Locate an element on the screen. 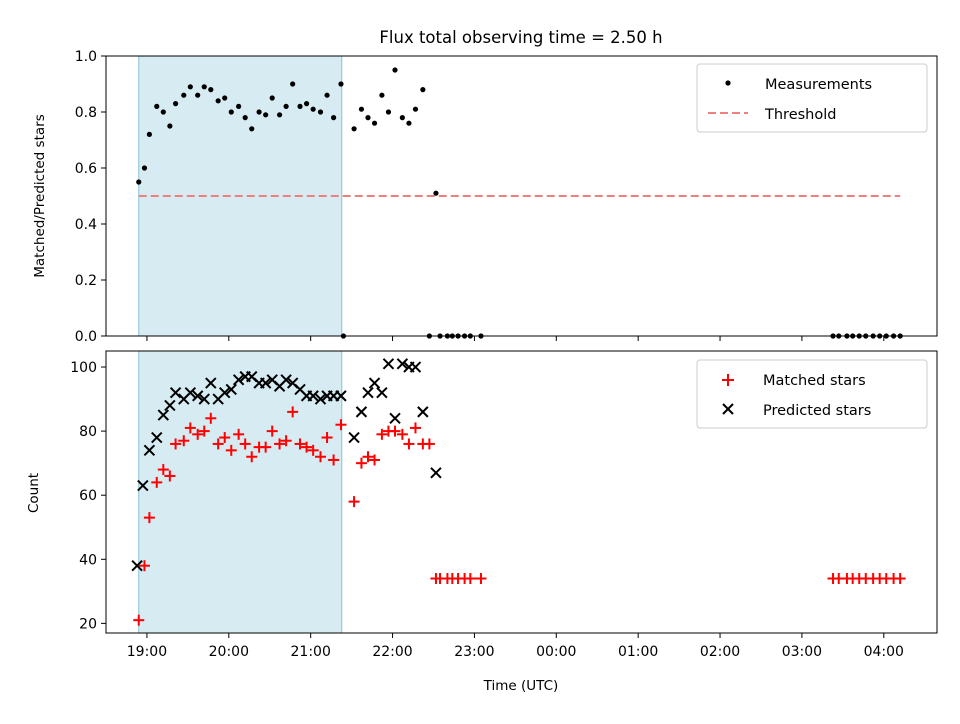 This screenshot has height=724, width=960. top-y-tick-label: 0.0 is located at coordinates (86, 337).